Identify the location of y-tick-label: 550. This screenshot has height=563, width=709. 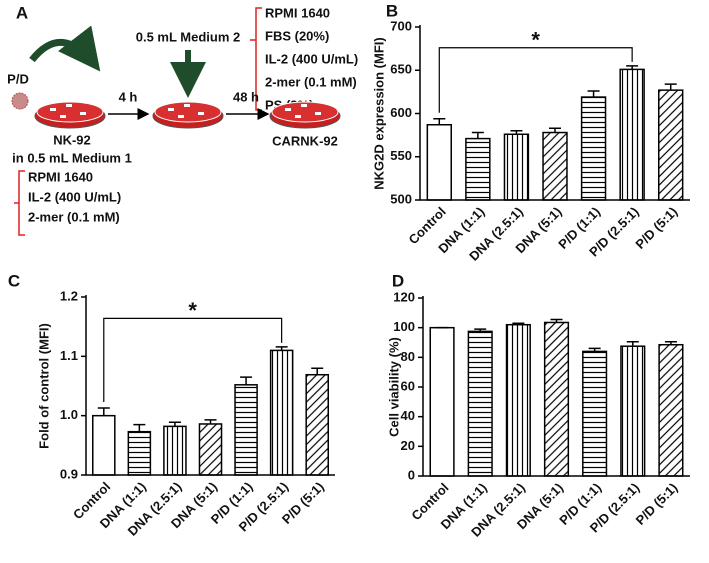
(401, 155).